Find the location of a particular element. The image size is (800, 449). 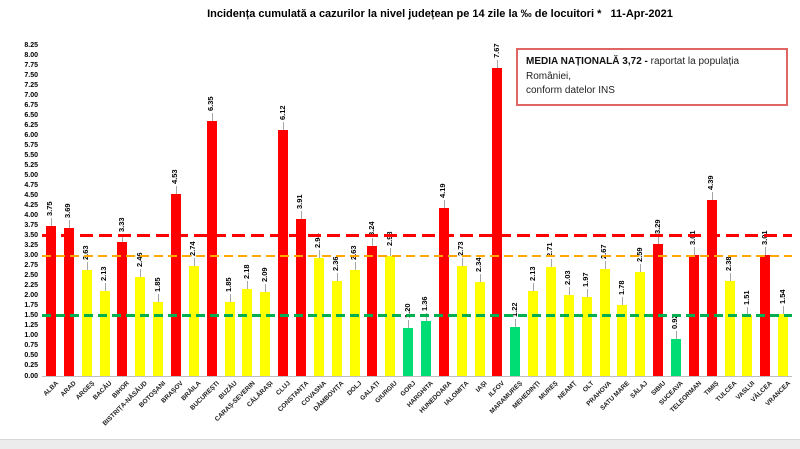

y-axis-label: 2.00 is located at coordinates (31, 296).